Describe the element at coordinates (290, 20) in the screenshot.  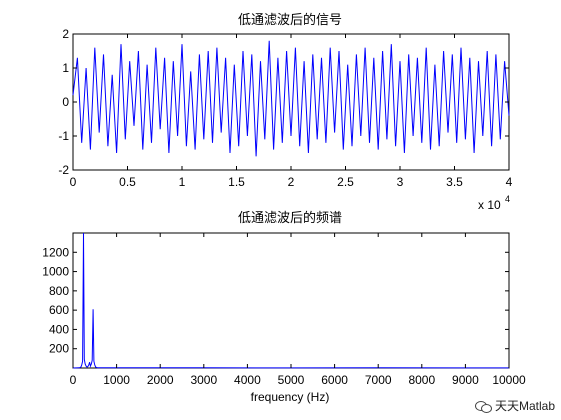
I see `signal-title: 低通滤波后的信号` at that location.